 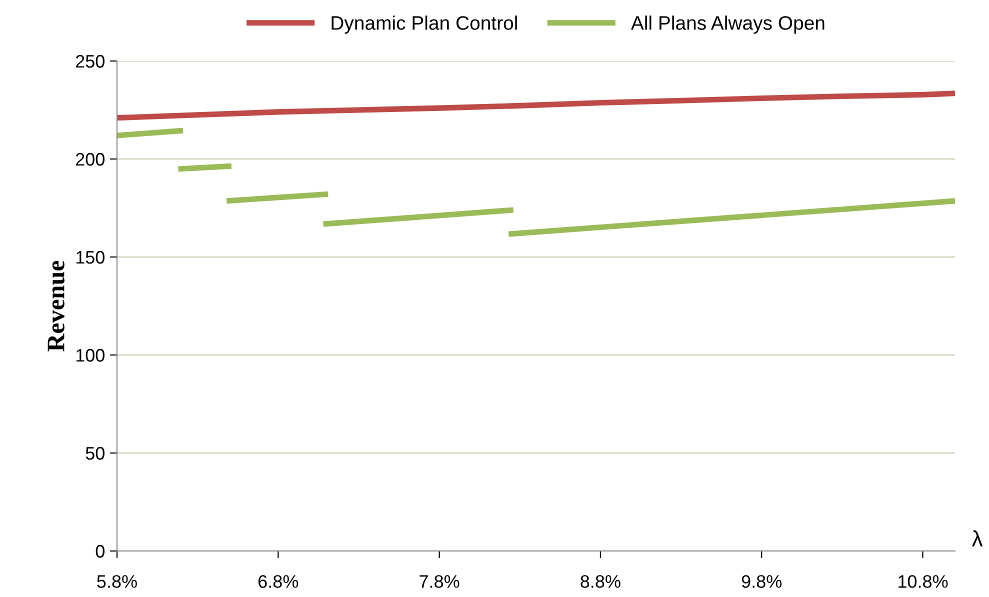 I want to click on legend-label: Dynamic Plan Control, so click(x=424, y=25).